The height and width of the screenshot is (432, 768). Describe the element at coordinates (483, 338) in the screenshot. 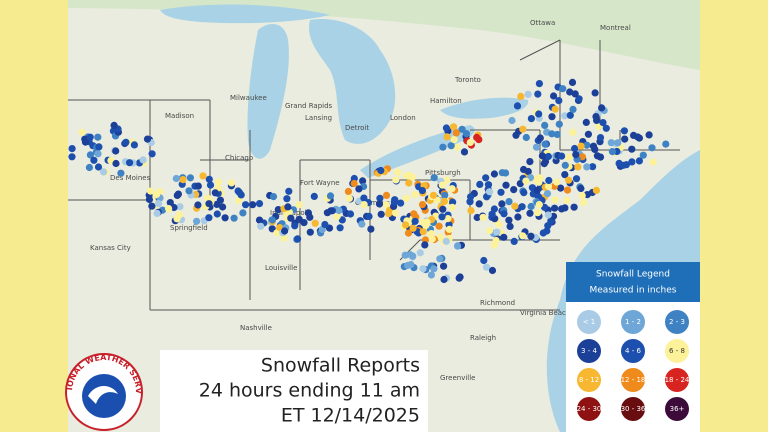

I see `place-label: Raleigh` at that location.